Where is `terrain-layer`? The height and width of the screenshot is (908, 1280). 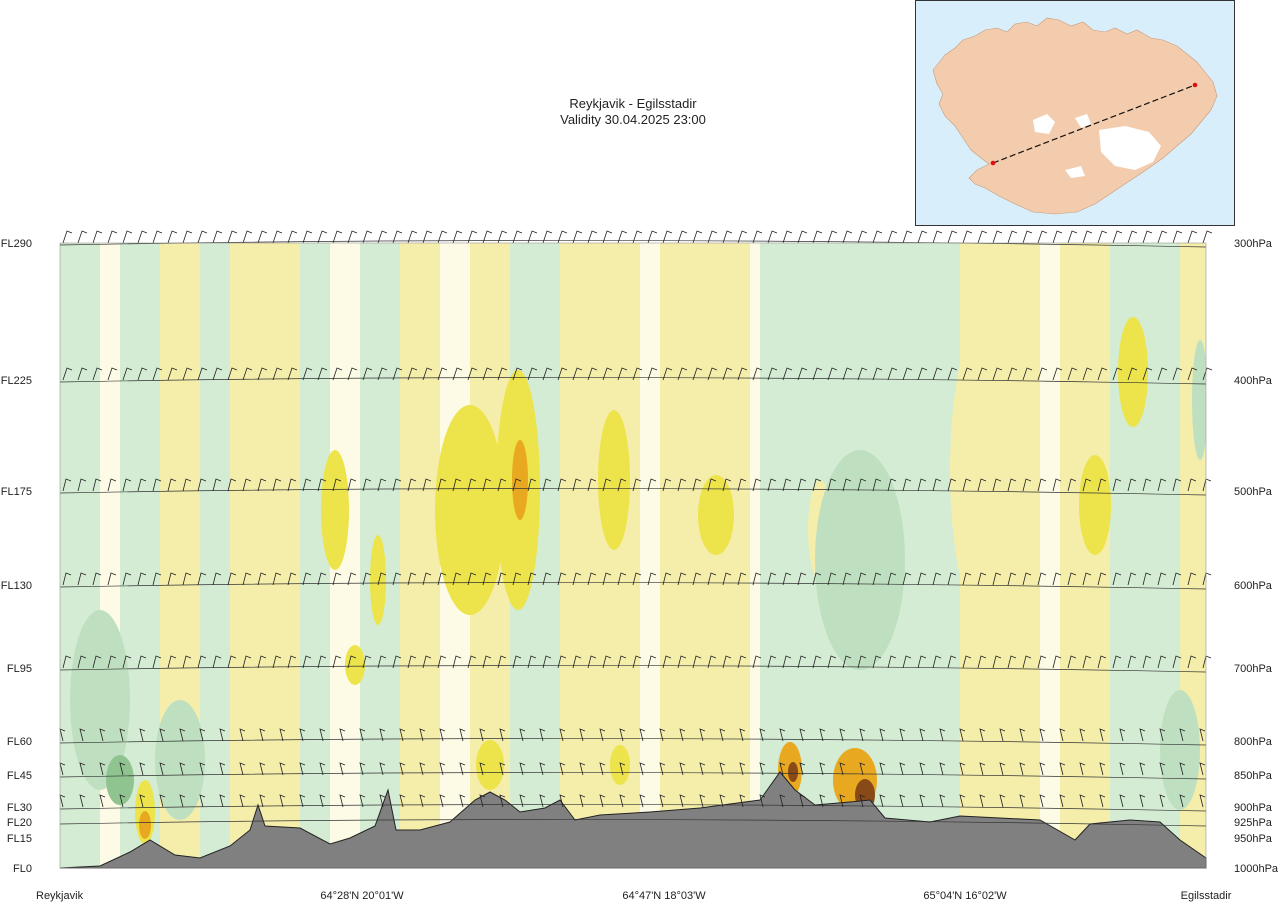
terrain-layer is located at coordinates (633, 820).